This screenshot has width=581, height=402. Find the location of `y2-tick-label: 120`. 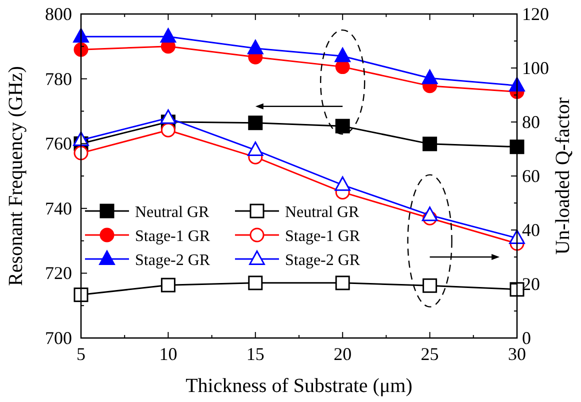

y2-tick-label: 120 is located at coordinates (535, 14).